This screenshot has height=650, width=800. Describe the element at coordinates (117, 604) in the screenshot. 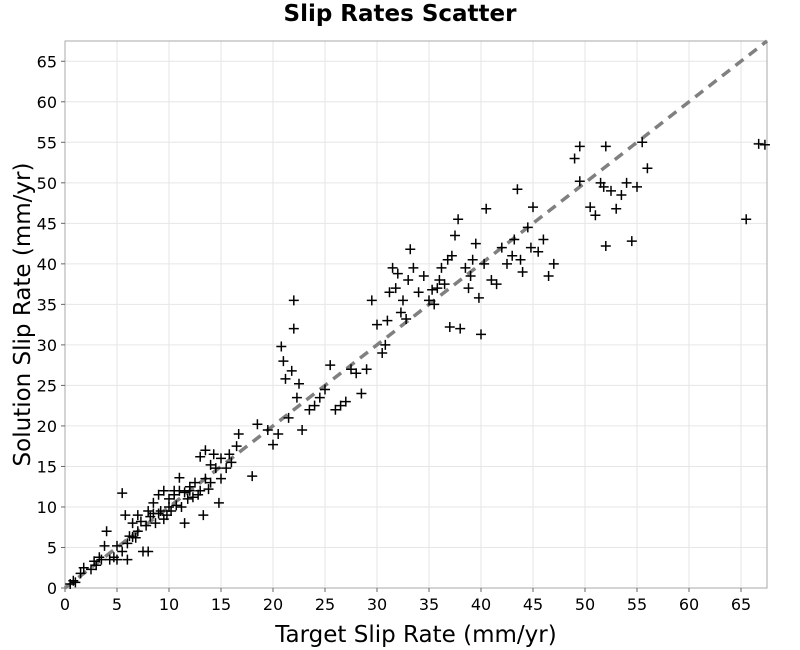

I see `x-tick-label: 5` at that location.